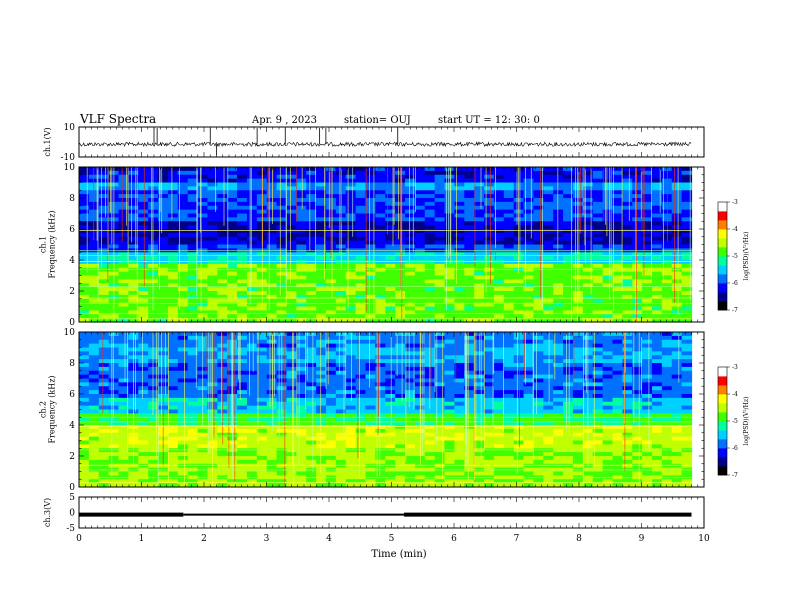  What do you see at coordinates (735, 283) in the screenshot?
I see `colorbar-tick-label: -6` at bounding box center [735, 283].